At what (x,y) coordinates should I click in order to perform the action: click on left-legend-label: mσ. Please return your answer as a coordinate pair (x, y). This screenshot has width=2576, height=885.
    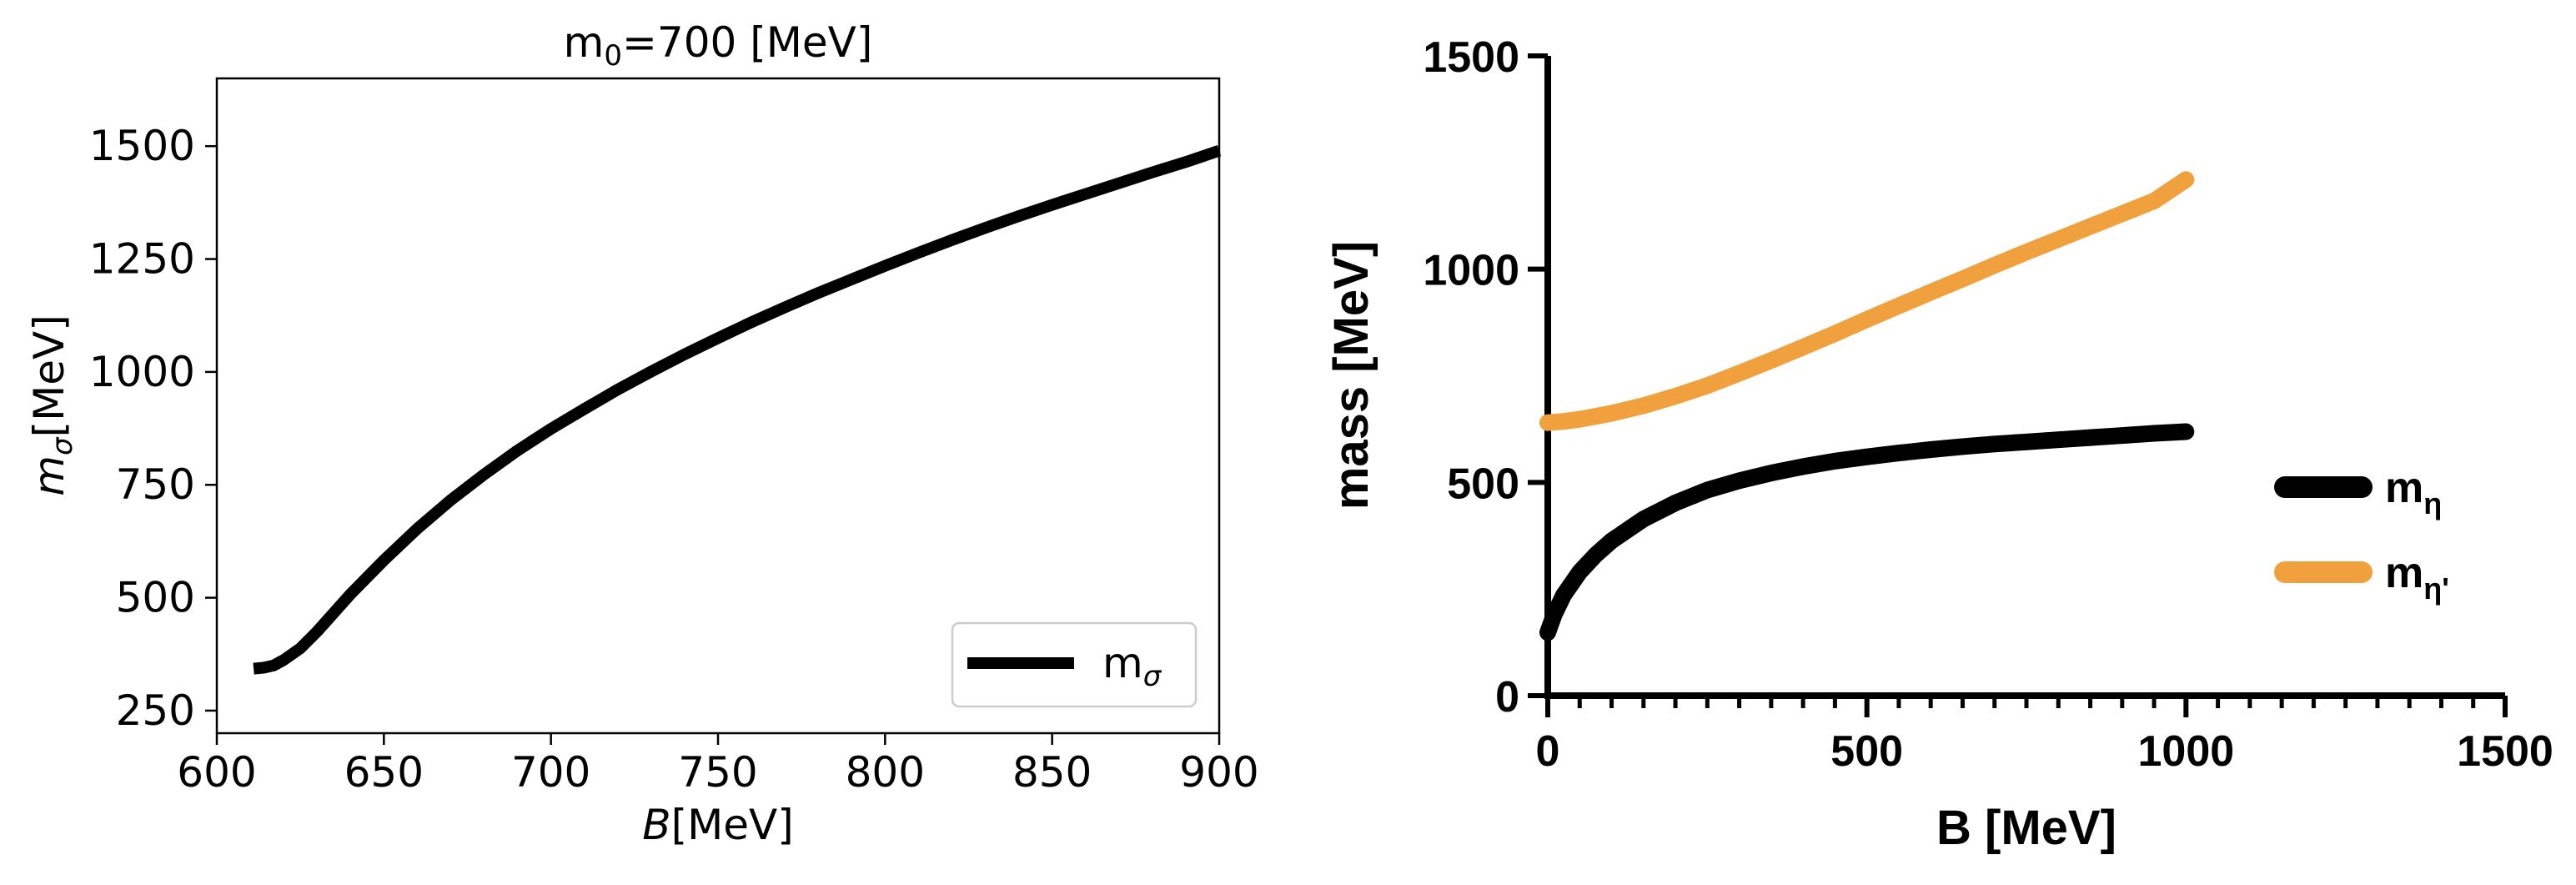
    Looking at the image, I should click on (1132, 666).